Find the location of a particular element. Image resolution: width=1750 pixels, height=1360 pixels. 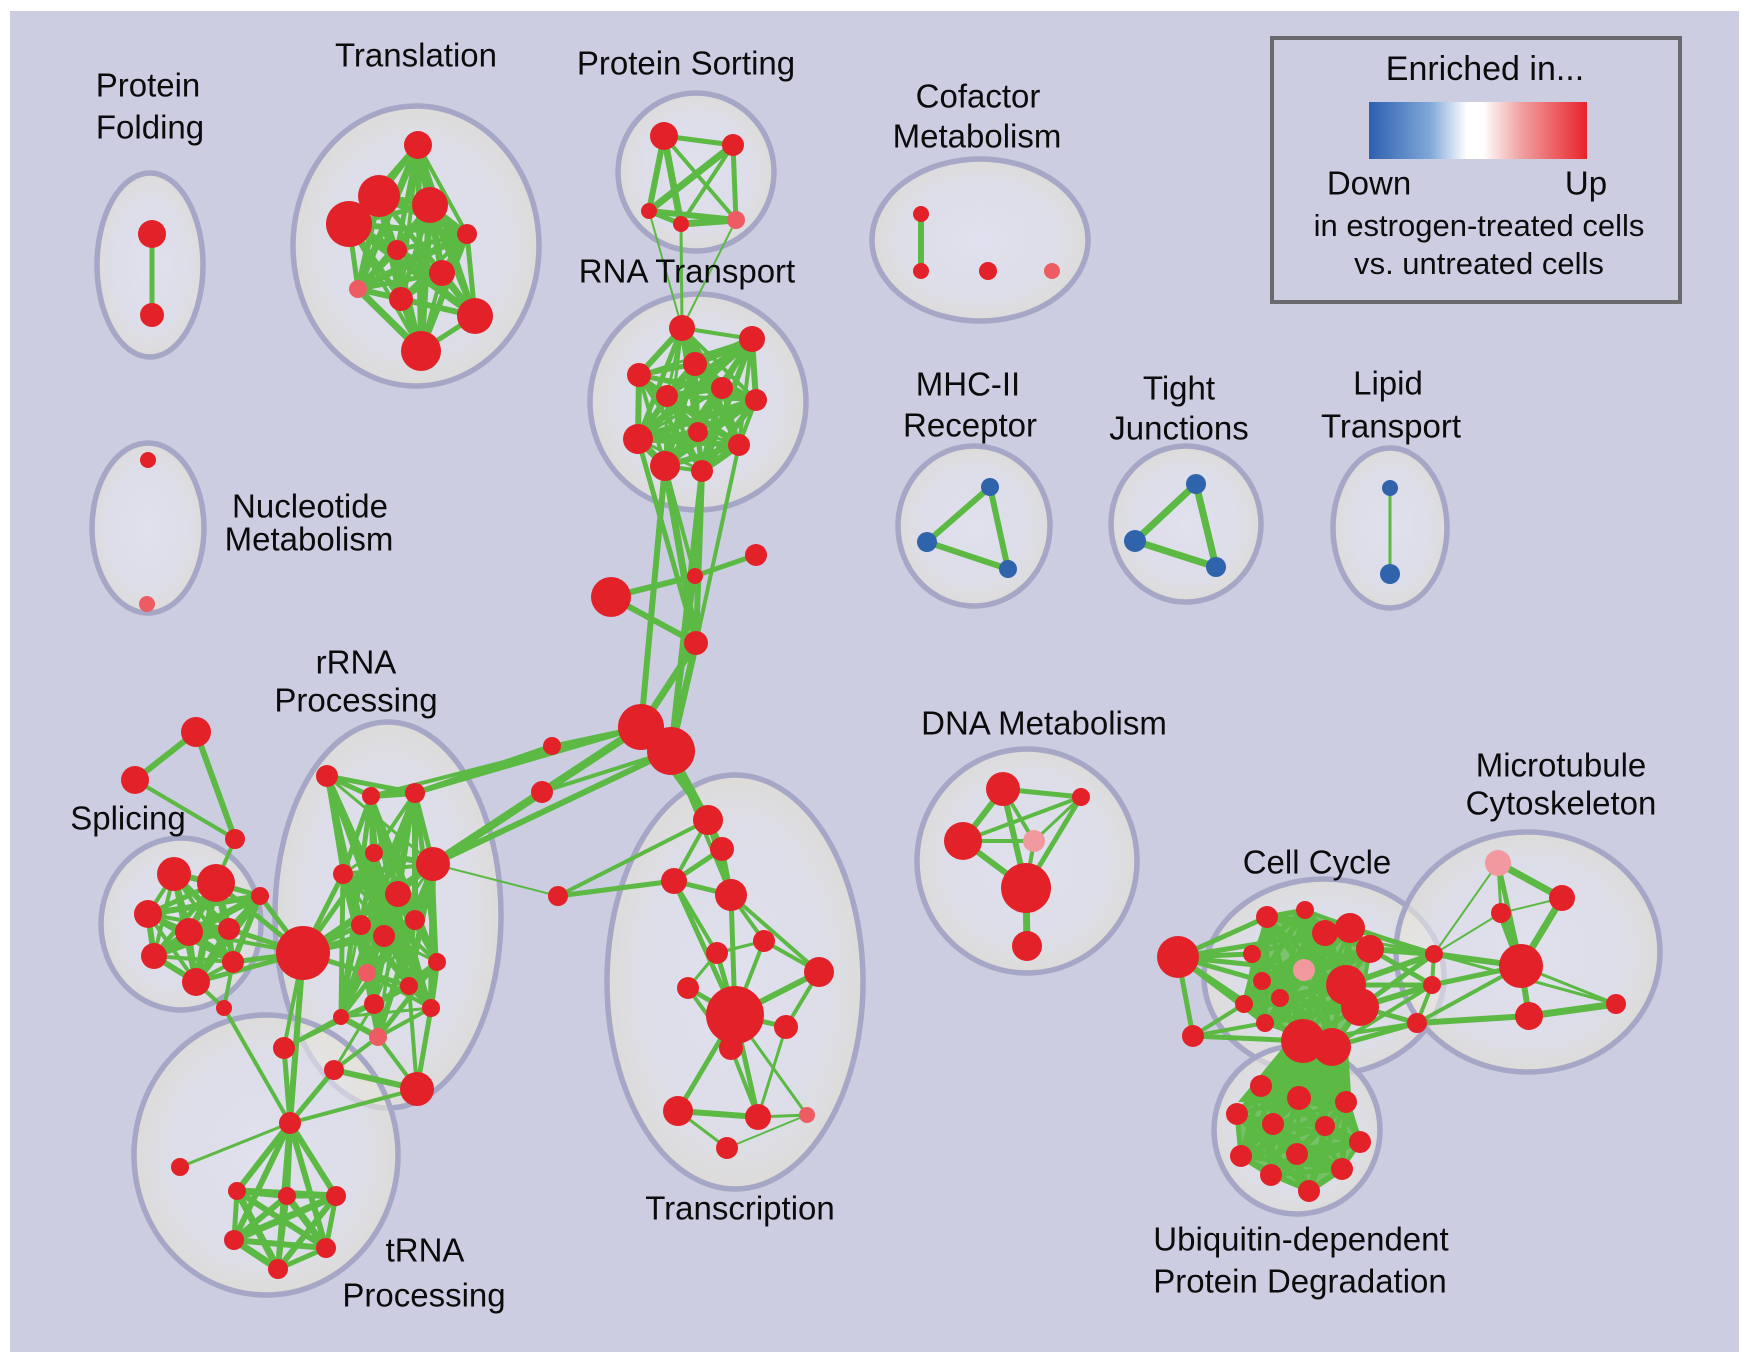

svg-text: Tight is located at coordinates (1179, 388).